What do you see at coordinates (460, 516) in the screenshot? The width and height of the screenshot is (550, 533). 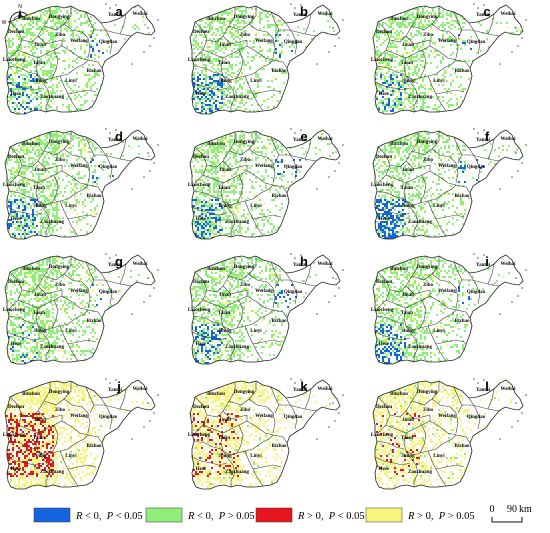 I see `legend-op2: > 0.05` at bounding box center [460, 516].